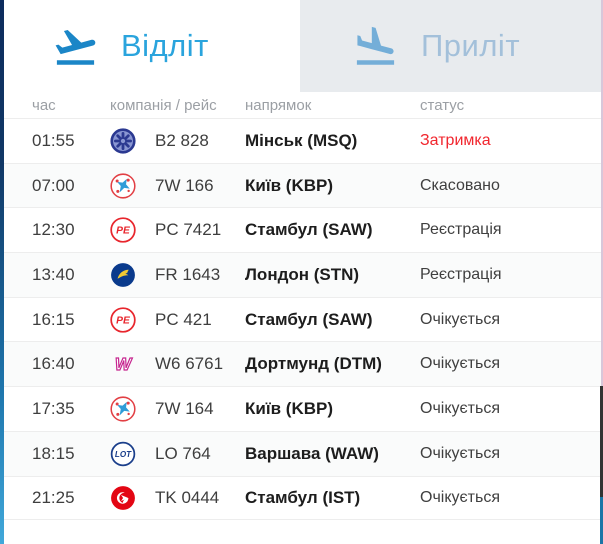 The image size is (603, 544). Describe the element at coordinates (602, 193) in the screenshot. I see `right-border` at that location.